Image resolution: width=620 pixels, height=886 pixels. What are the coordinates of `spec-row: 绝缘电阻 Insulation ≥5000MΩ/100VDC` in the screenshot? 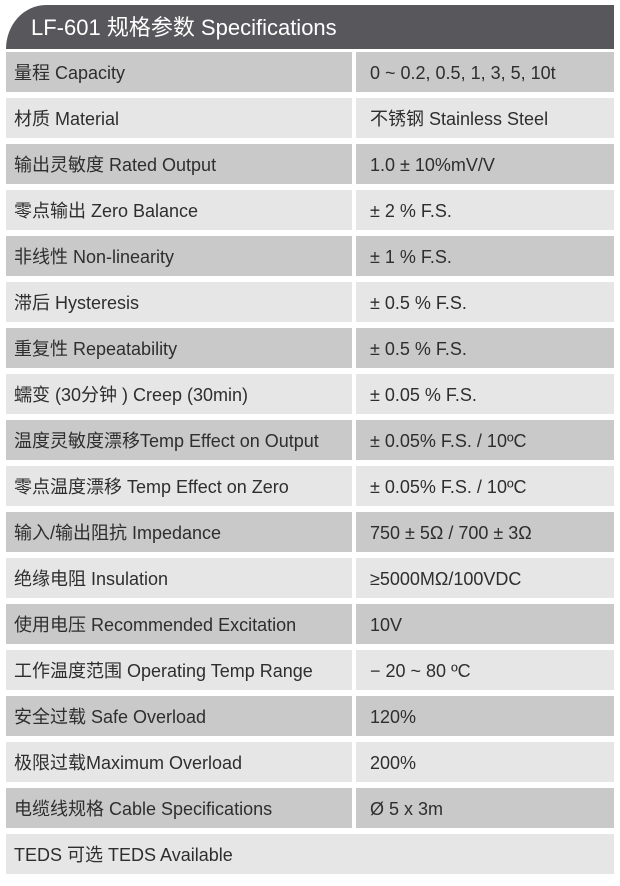 It's located at (310, 578).